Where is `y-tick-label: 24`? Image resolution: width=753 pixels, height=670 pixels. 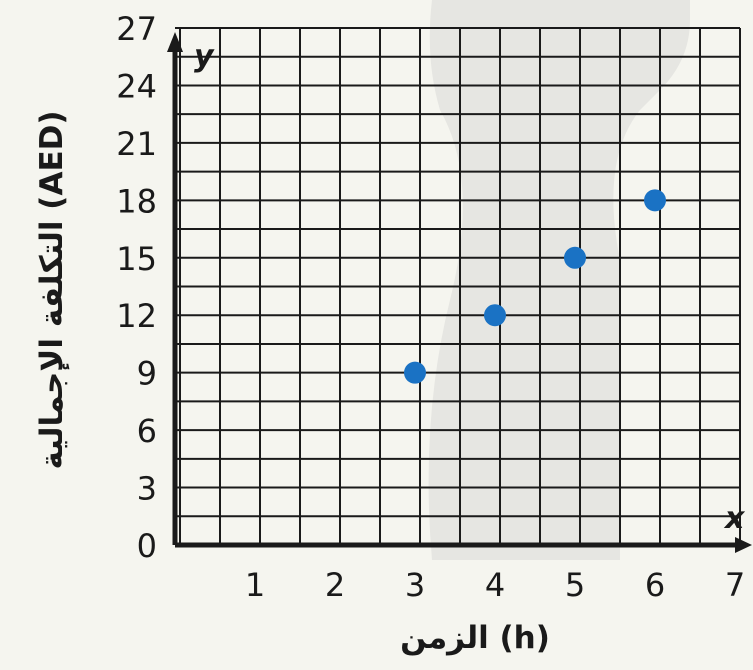 y-tick-label: 24 is located at coordinates (136, 86).